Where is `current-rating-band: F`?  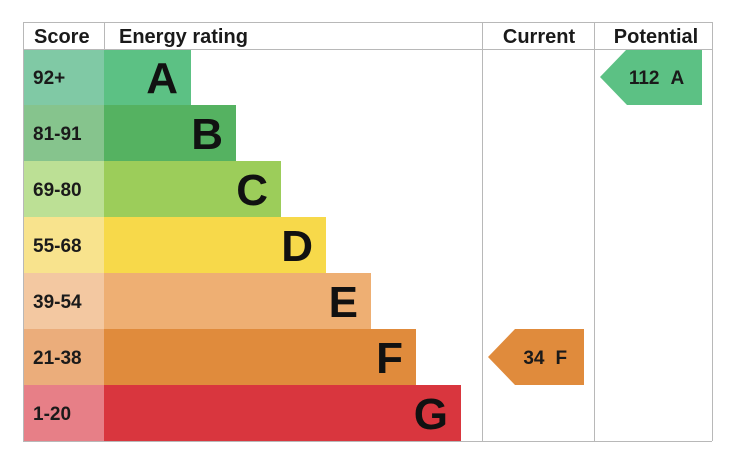
current-rating-band: F is located at coordinates (562, 358).